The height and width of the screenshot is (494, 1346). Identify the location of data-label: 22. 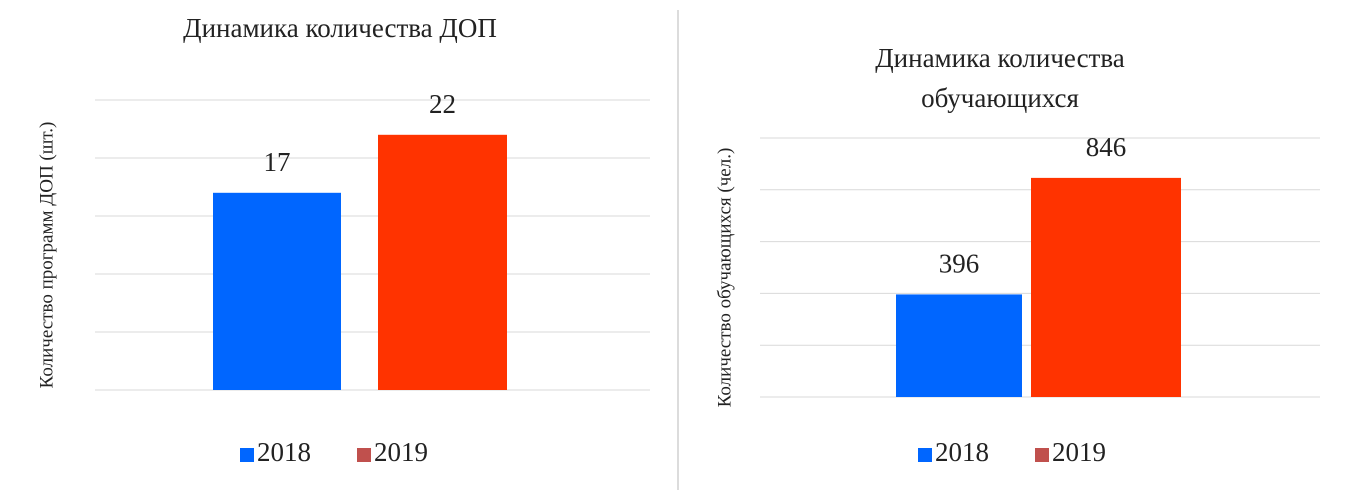
(442, 104).